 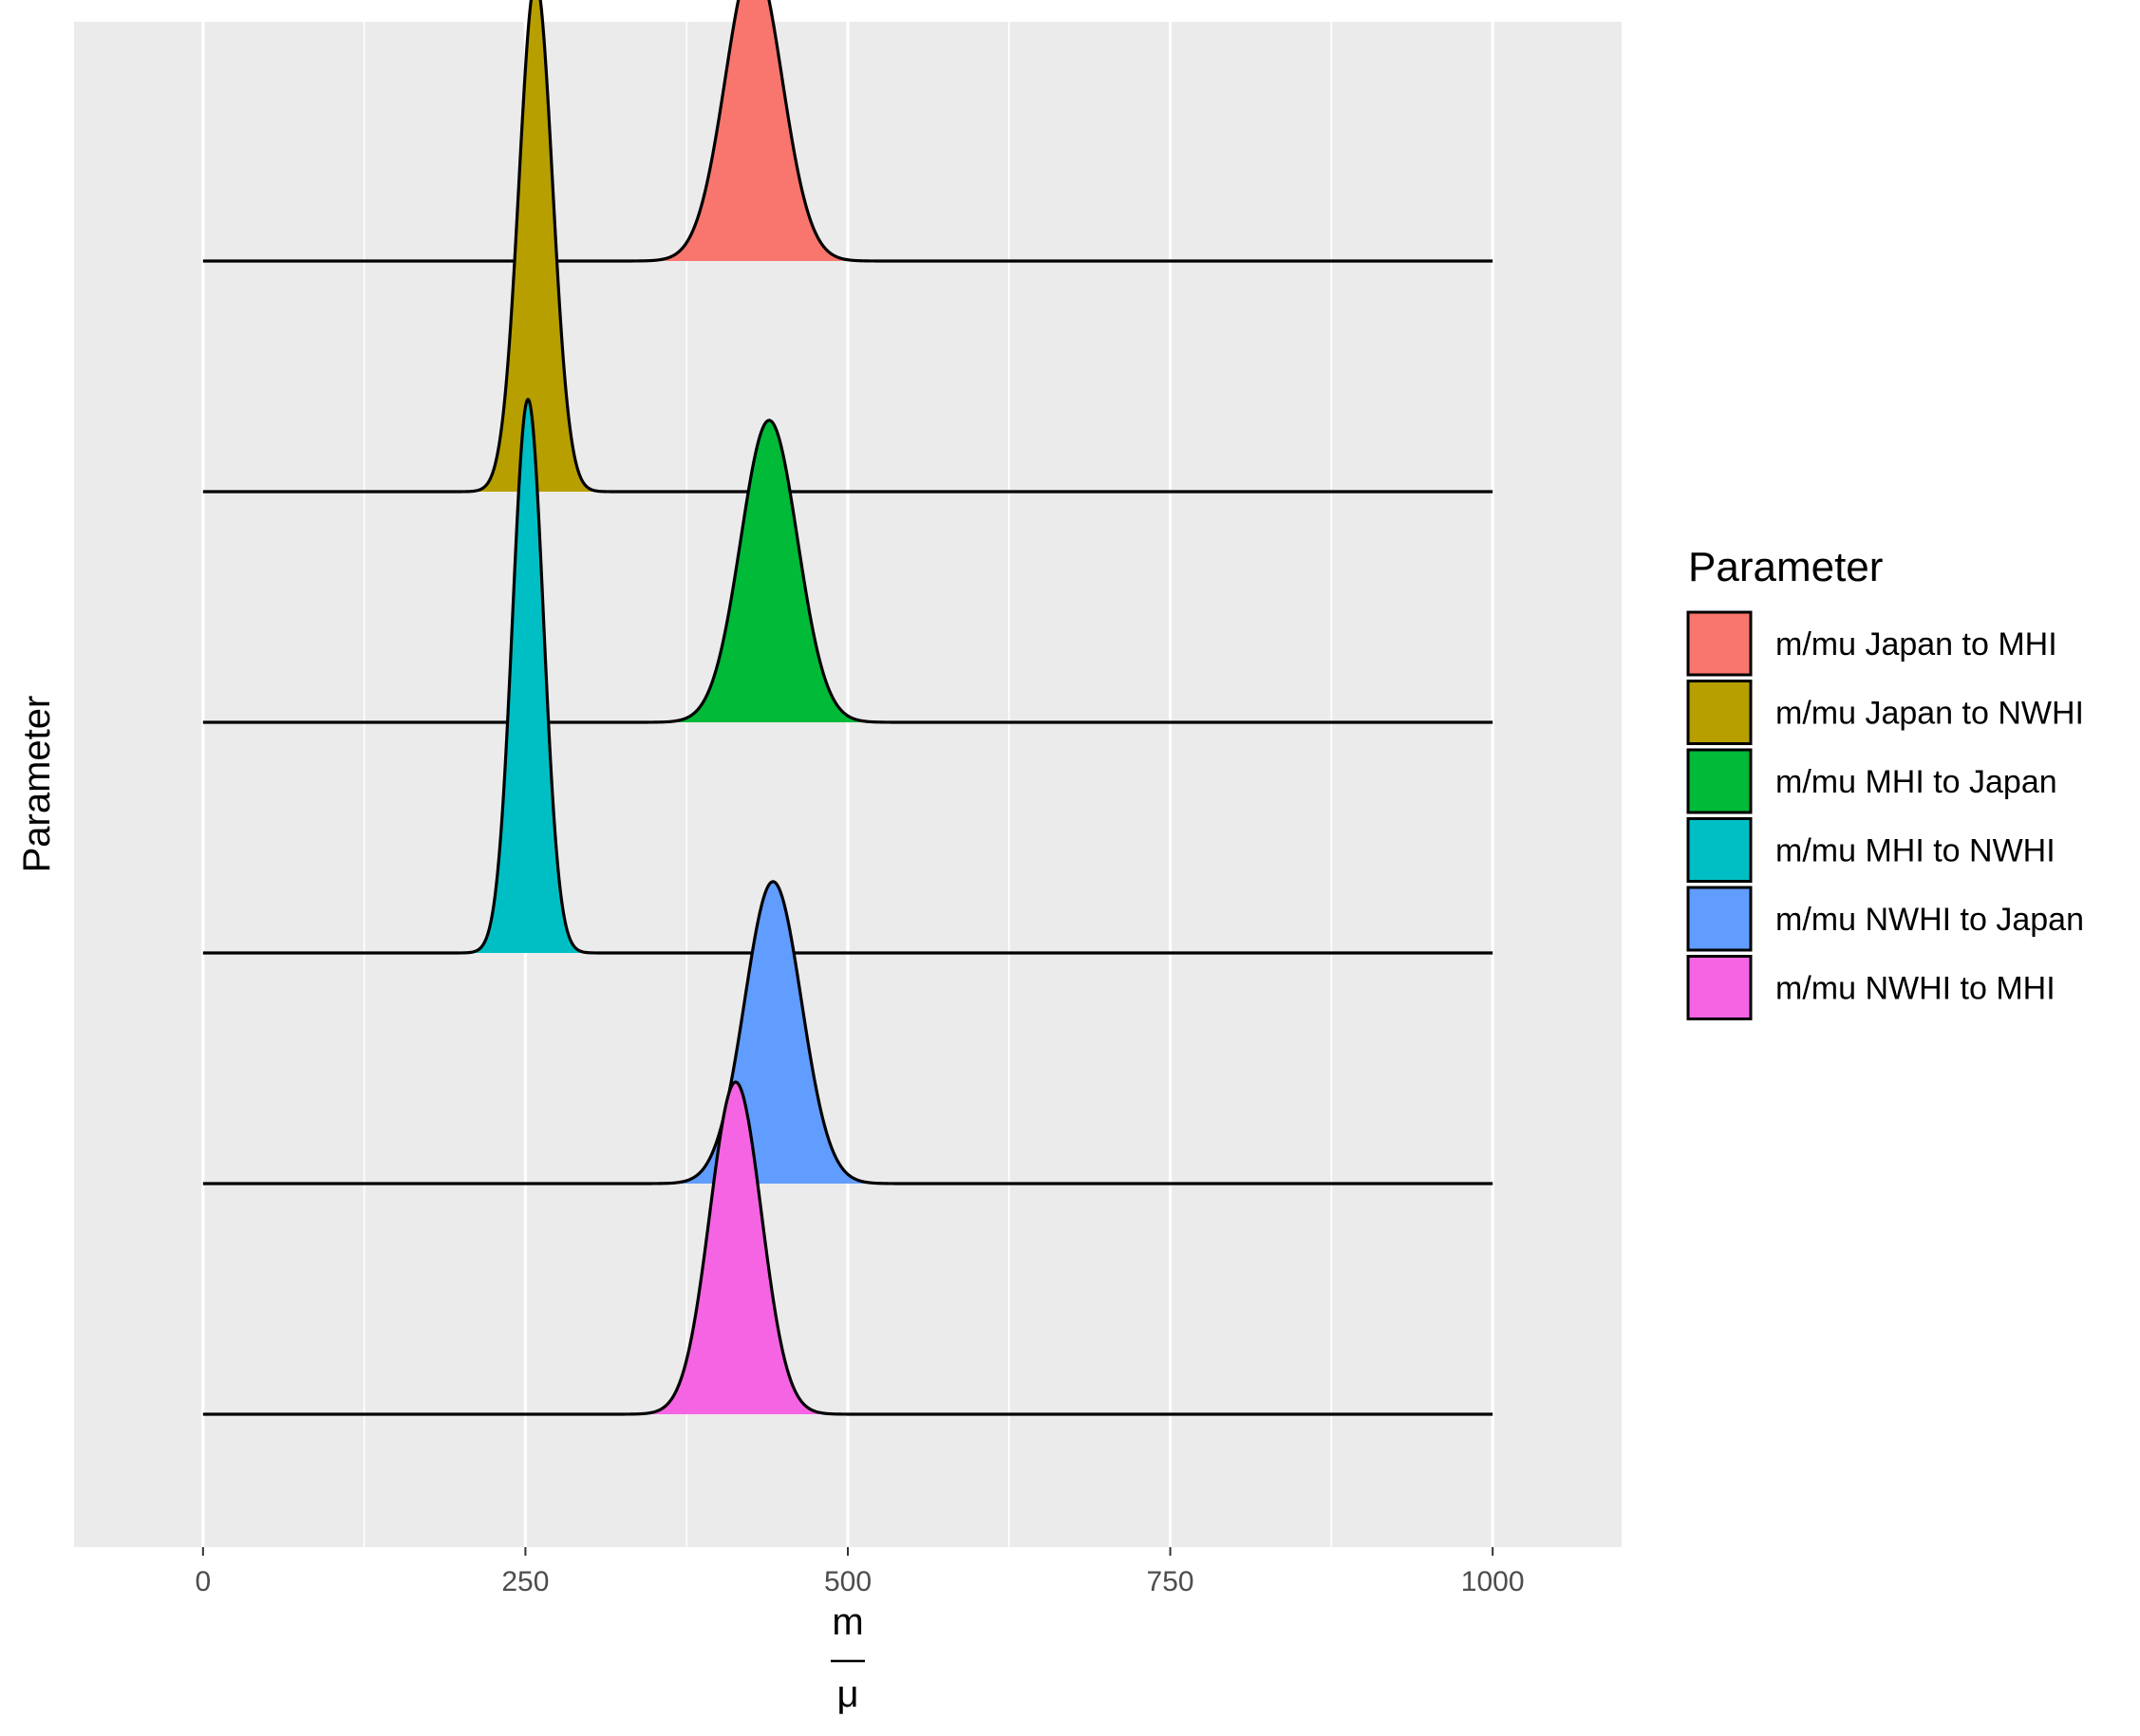 I want to click on y-axis-title: Parameter, so click(x=37, y=785).